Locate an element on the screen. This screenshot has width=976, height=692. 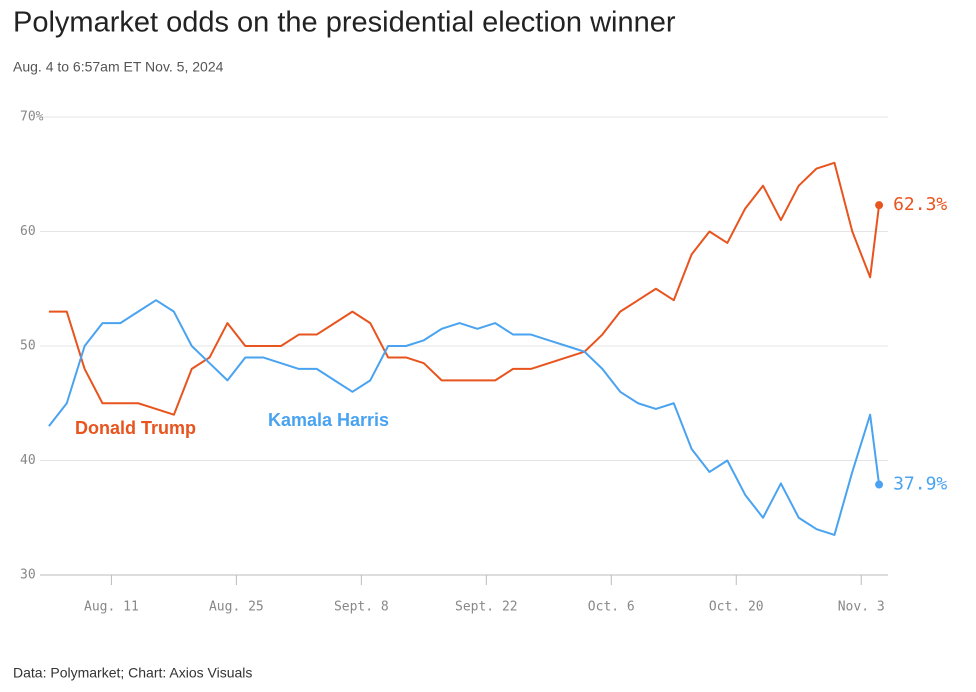
y-tick-label: 50 is located at coordinates (28, 346).